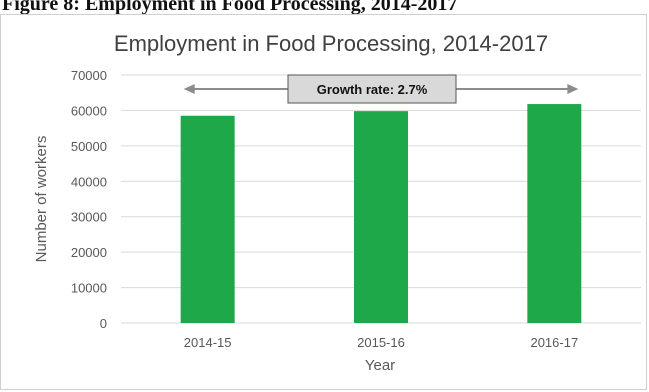 The image size is (649, 392). Describe the element at coordinates (189, 89) in the screenshot. I see `arrow-head-left` at that location.